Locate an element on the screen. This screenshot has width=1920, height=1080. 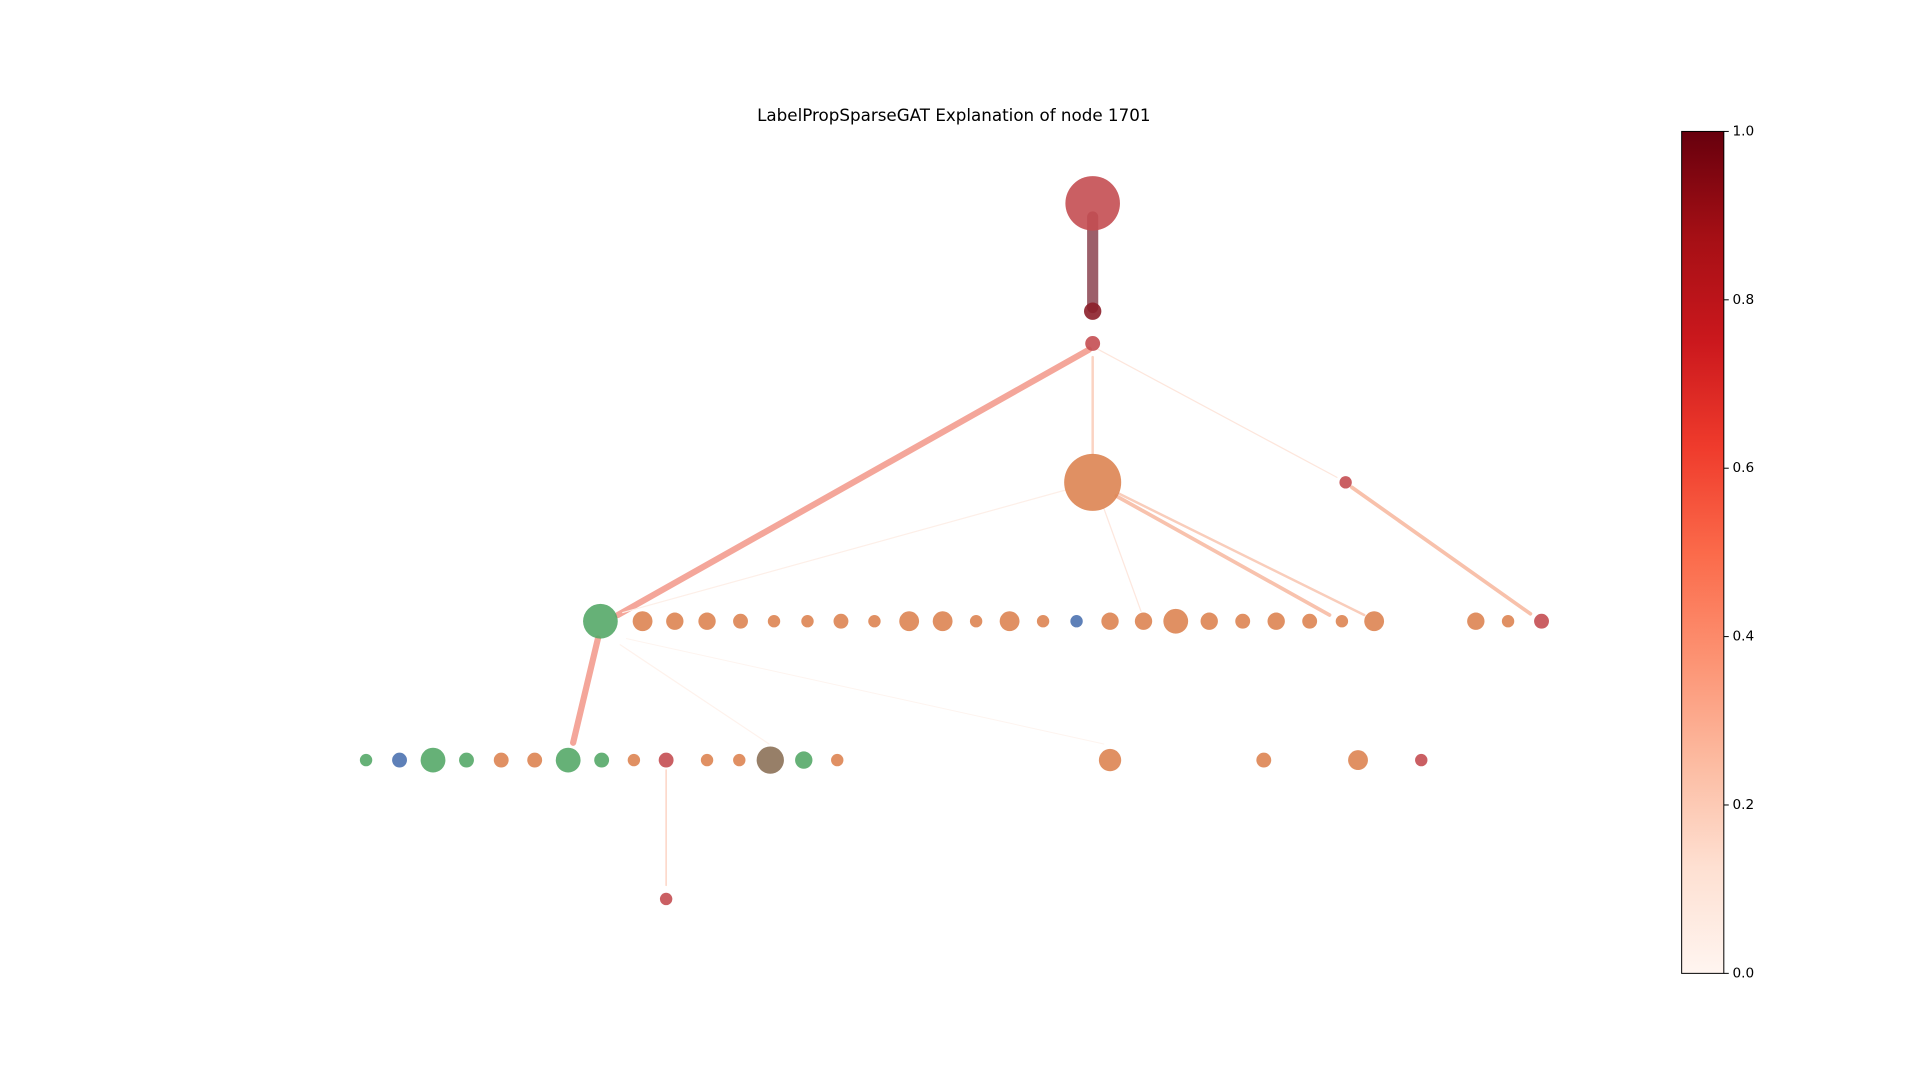
colorbar-tick-label: 1.0 is located at coordinates (1743, 131).